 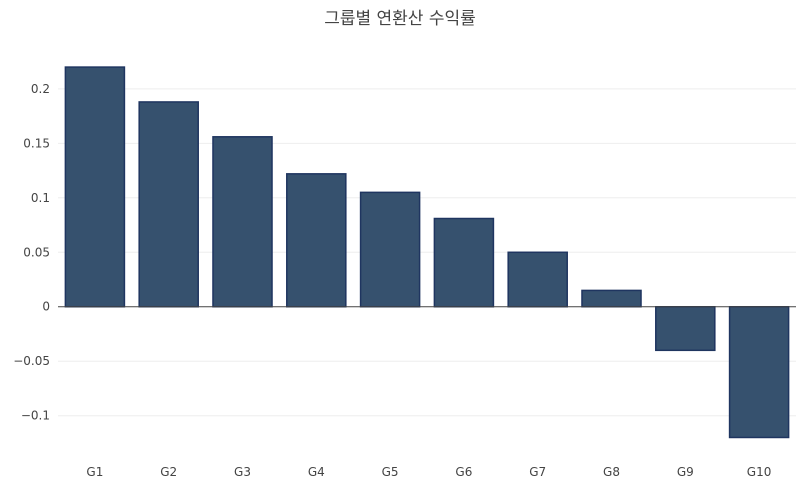 I want to click on bar-g7, so click(x=537, y=279).